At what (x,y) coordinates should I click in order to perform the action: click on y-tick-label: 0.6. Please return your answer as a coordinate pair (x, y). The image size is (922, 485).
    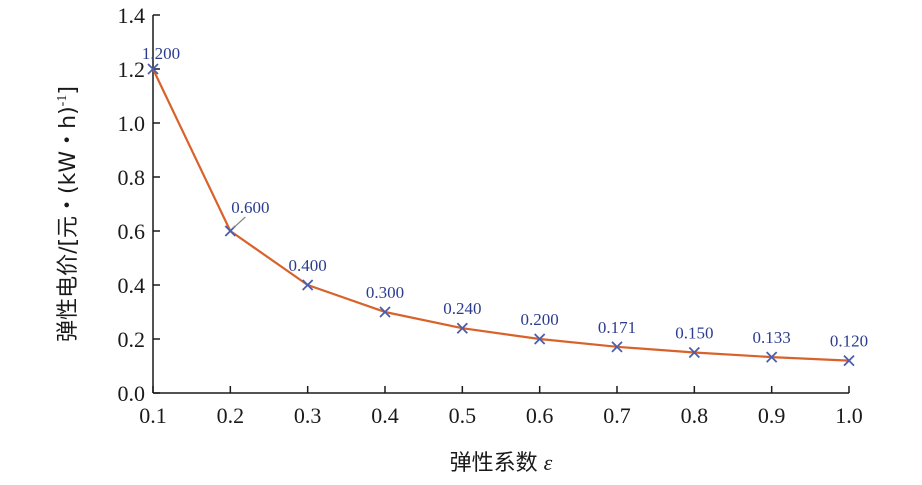
    Looking at the image, I should click on (132, 231).